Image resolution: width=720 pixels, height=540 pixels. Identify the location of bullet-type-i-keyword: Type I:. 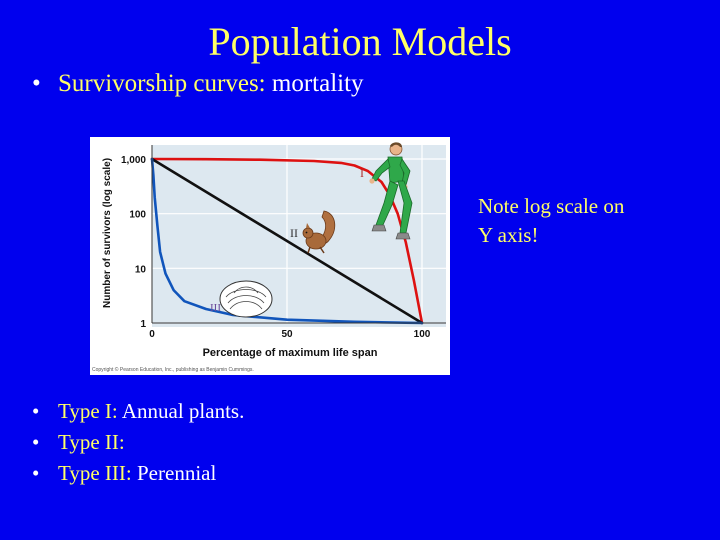
(88, 411).